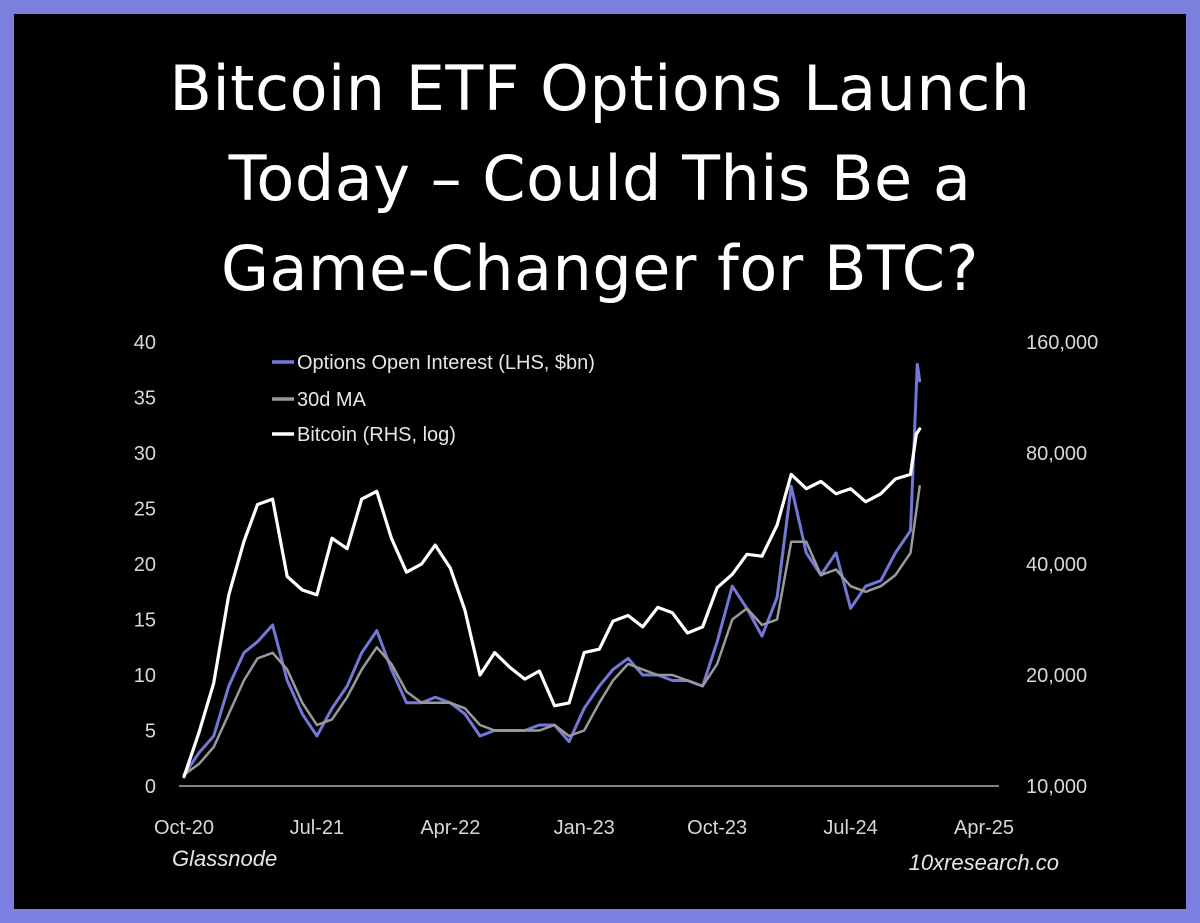 The image size is (1200, 923). I want to click on y-right-tick-label: 10,000, so click(1056, 787).